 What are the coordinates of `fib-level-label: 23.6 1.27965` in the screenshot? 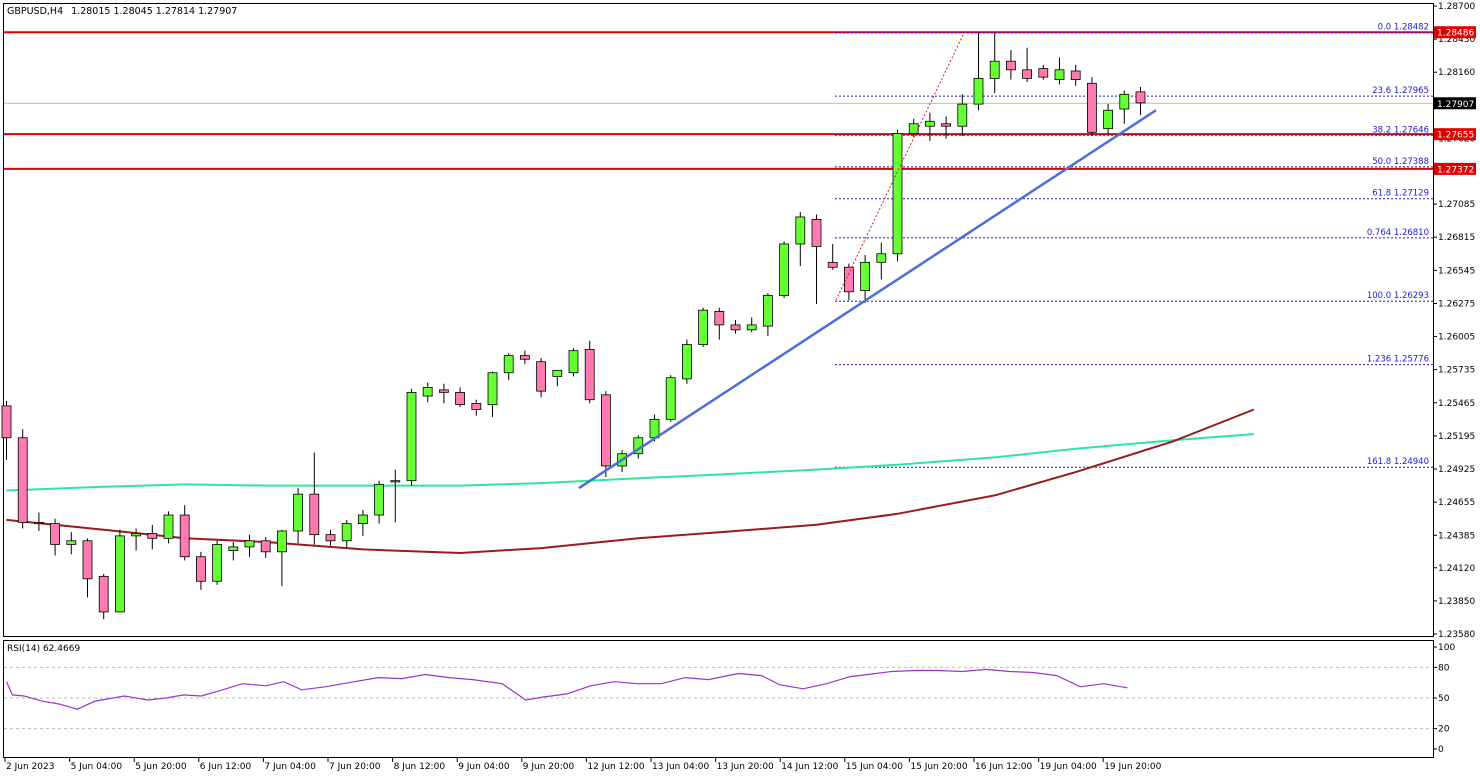 It's located at (1400, 91).